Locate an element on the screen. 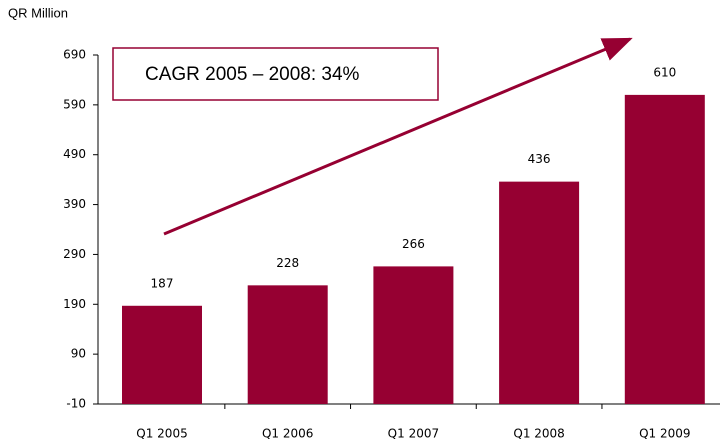  x-tick-label: Q1 2006 is located at coordinates (287, 434).